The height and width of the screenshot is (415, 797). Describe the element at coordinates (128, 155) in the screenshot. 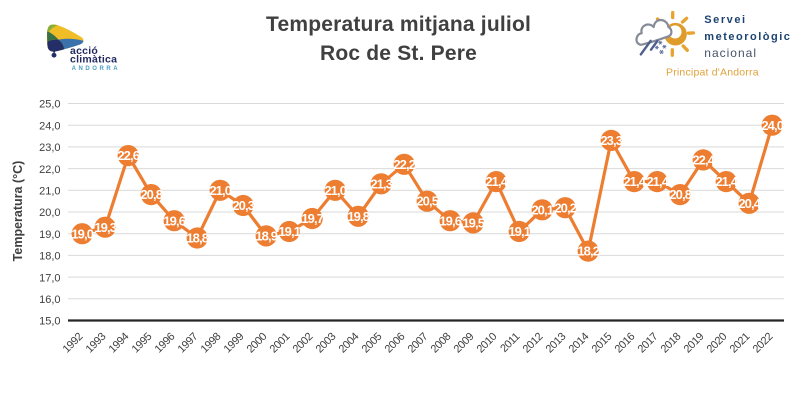

I see `svg-text: 22,6` at that location.